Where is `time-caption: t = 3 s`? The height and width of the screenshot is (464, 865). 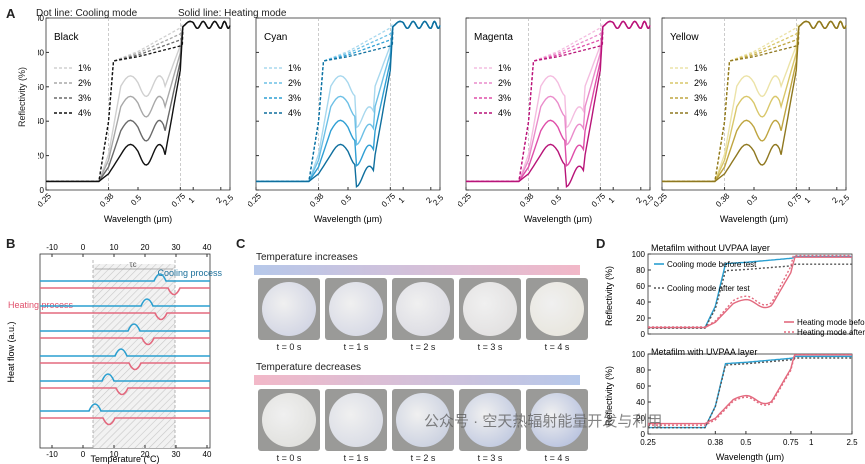
time-caption: t = 3 s is located at coordinates (490, 458).